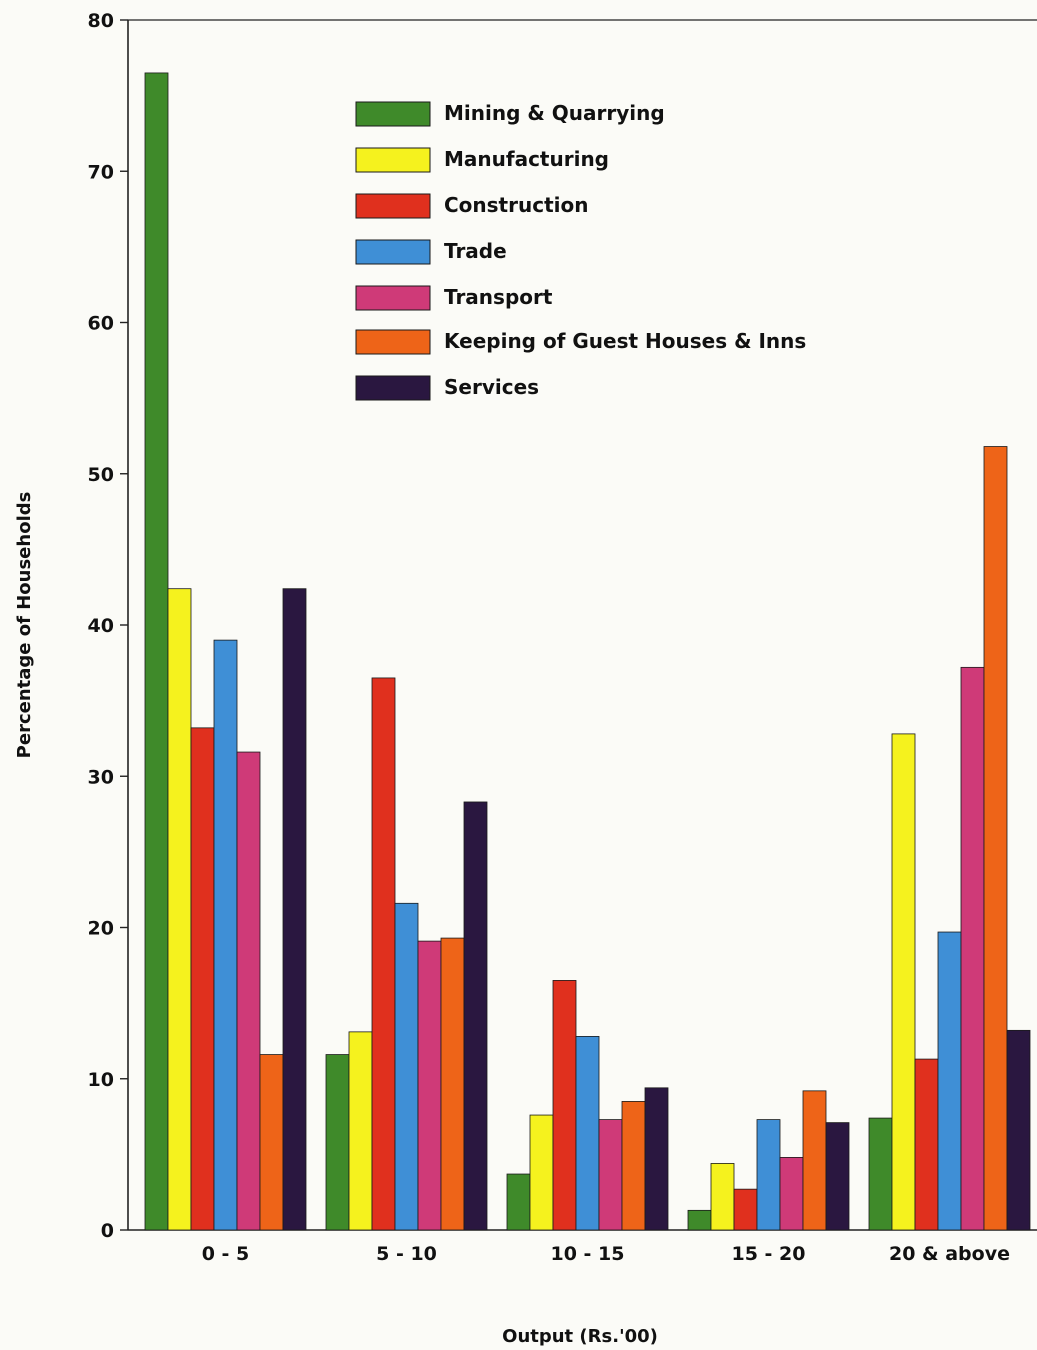 The image size is (1037, 1350). What do you see at coordinates (580, 1336) in the screenshot?
I see `x-axis-title: Output (Rs.'00)` at bounding box center [580, 1336].